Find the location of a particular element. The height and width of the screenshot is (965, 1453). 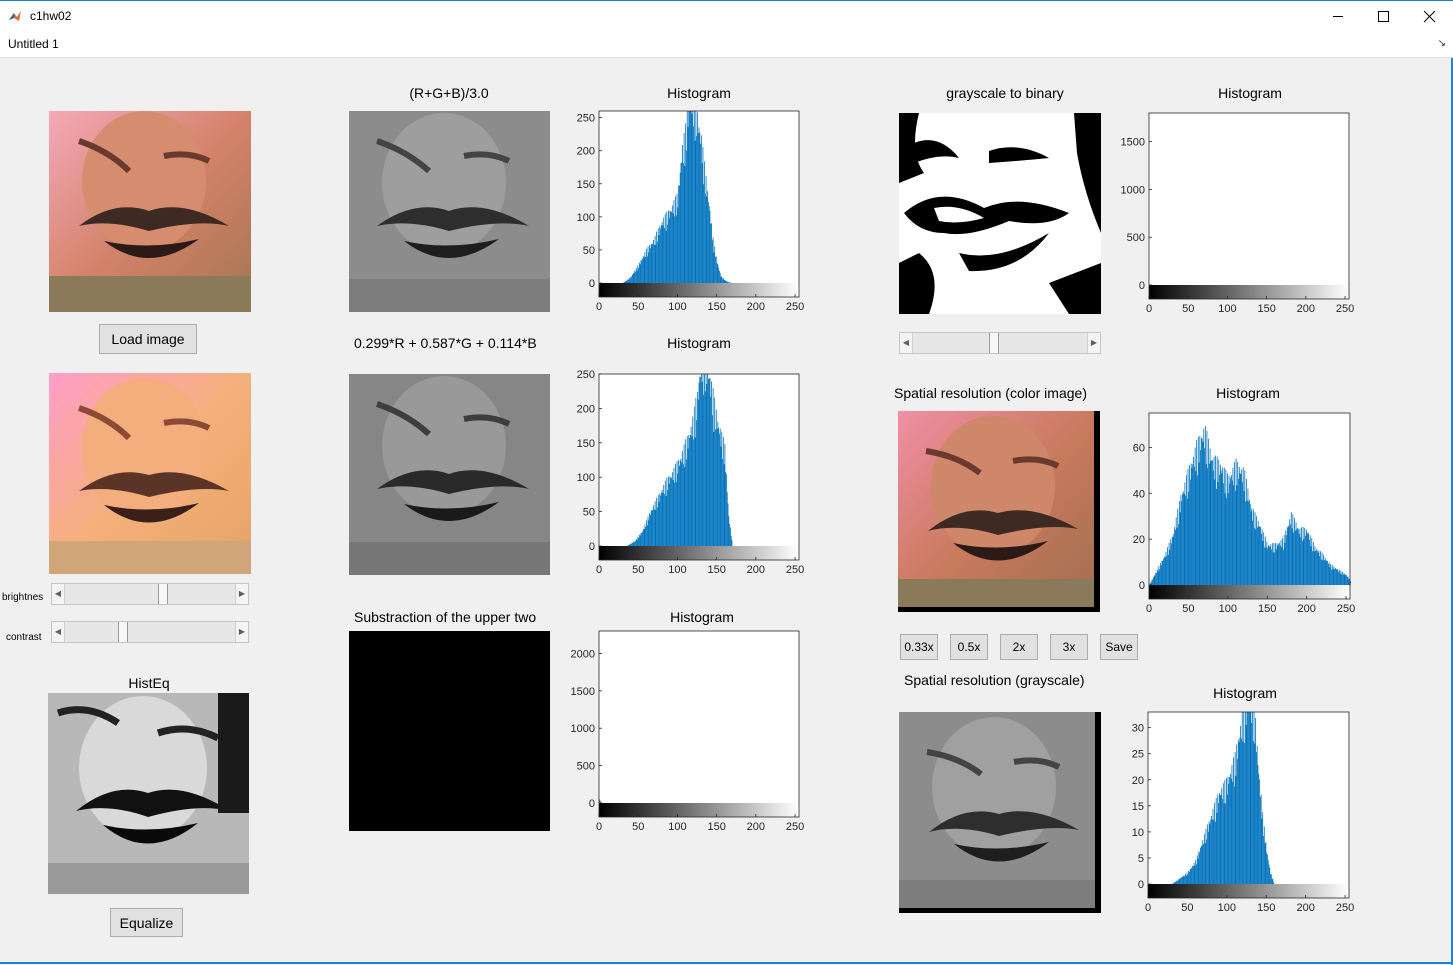

equalize-button: Equalize is located at coordinates (146, 922).